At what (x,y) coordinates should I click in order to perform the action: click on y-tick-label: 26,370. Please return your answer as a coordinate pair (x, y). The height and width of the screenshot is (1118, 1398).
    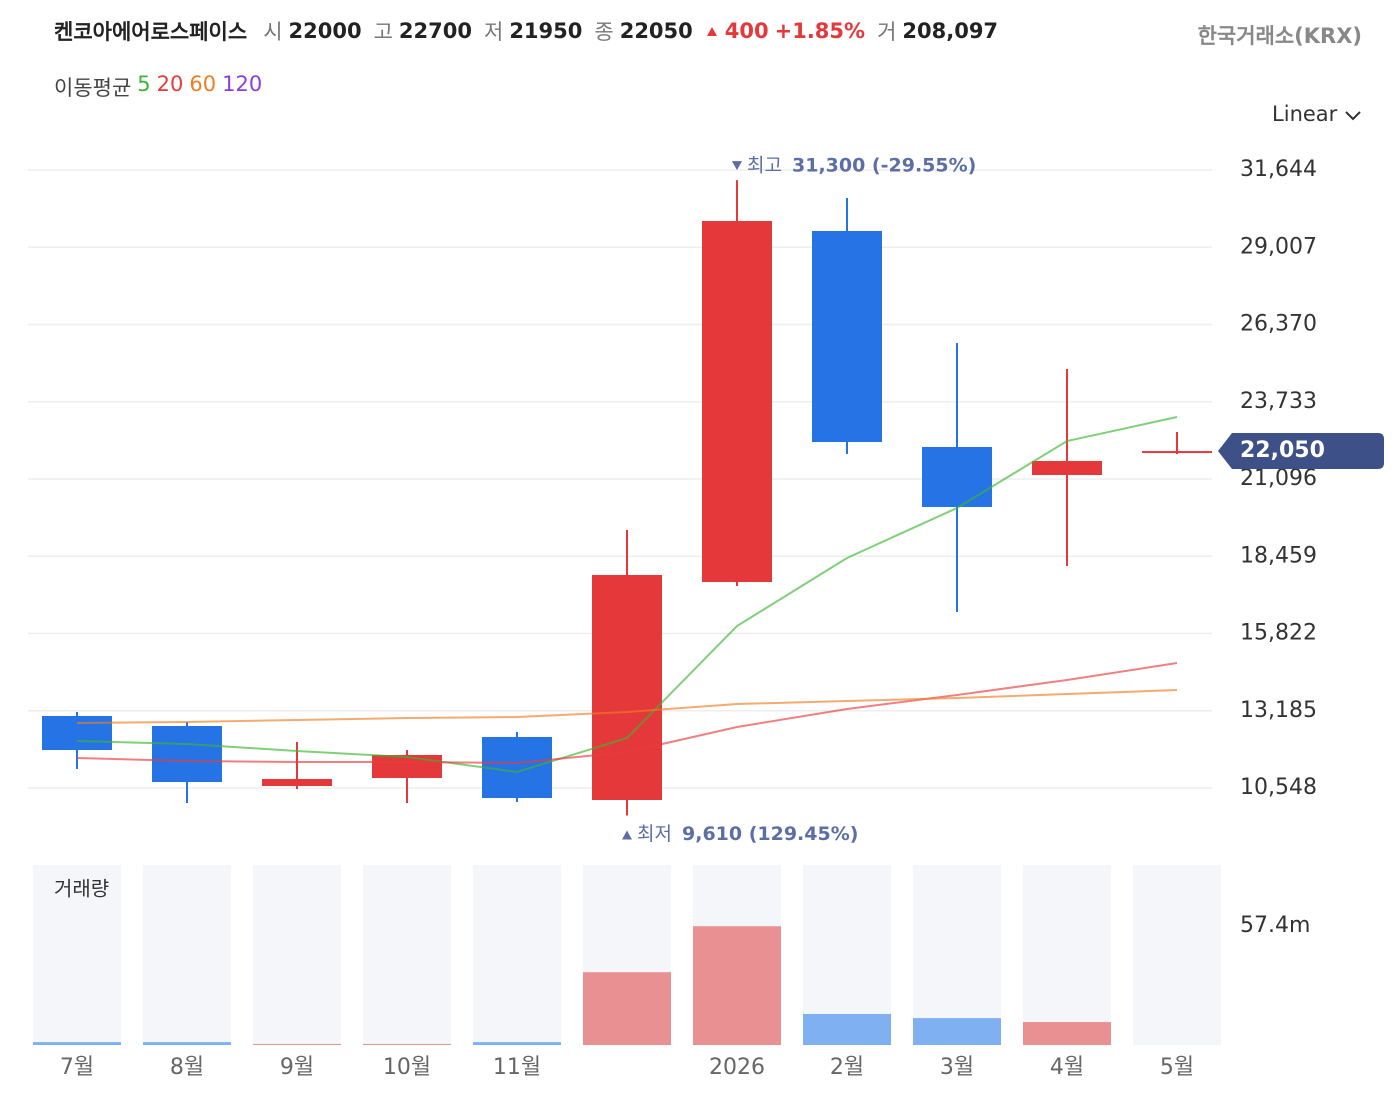
    Looking at the image, I should click on (1278, 324).